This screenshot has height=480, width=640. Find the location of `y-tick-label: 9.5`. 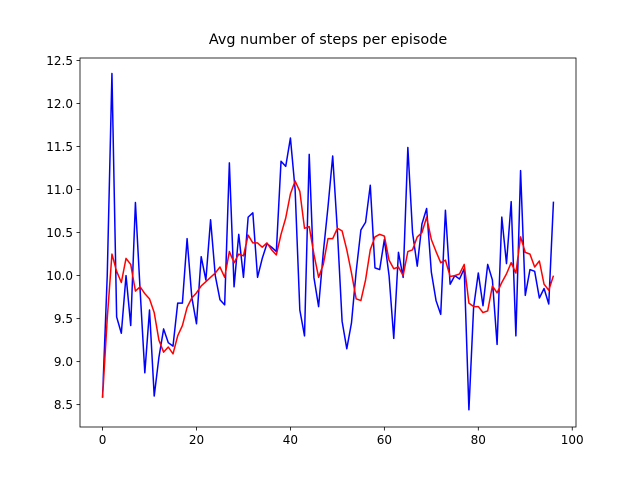

y-tick-label: 9.5 is located at coordinates (63, 319).